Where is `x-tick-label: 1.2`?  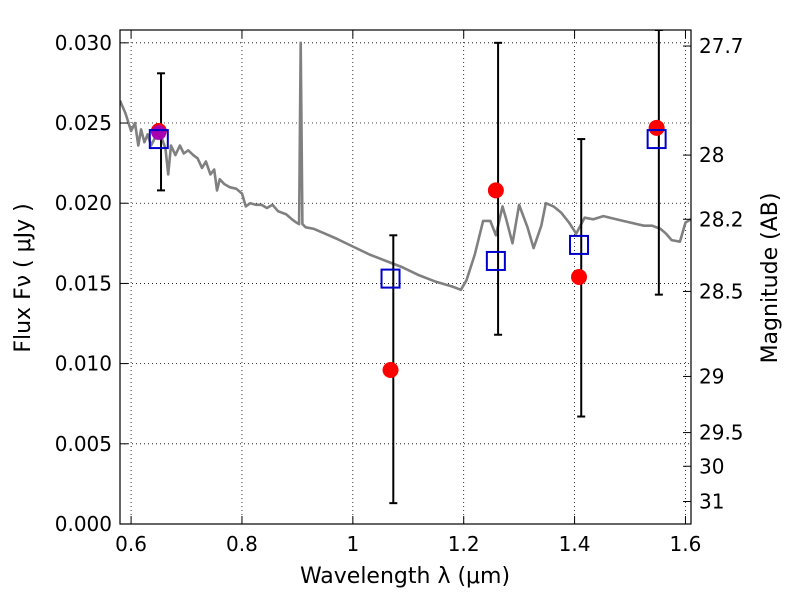 x-tick-label: 1.2 is located at coordinates (464, 544).